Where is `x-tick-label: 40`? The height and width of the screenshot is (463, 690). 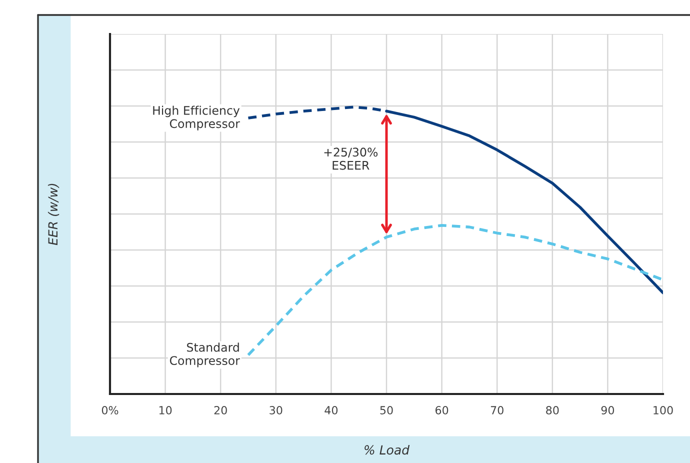 x-tick-label: 40 is located at coordinates (331, 410).